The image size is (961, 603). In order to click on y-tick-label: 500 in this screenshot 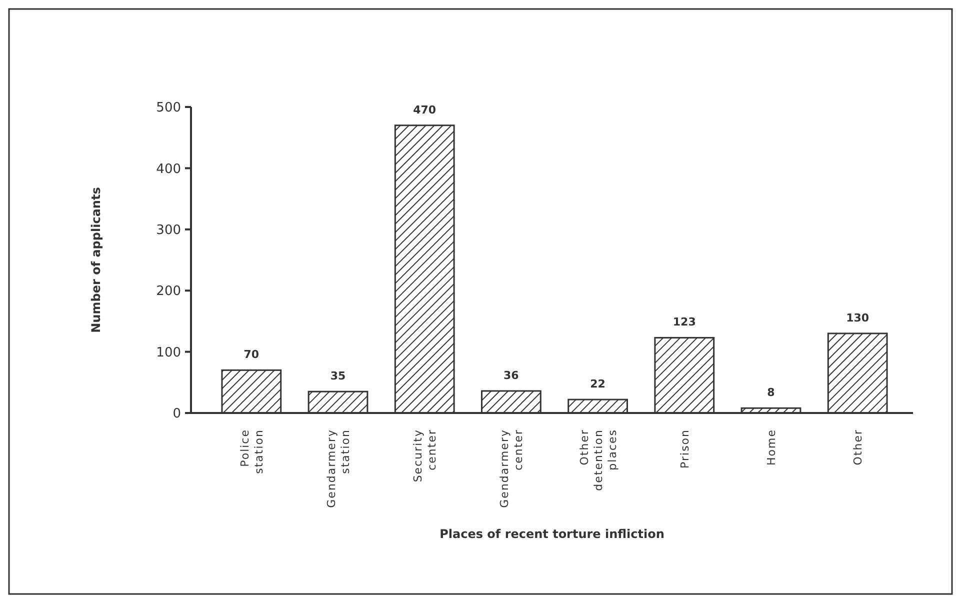, I will do `click(168, 108)`.